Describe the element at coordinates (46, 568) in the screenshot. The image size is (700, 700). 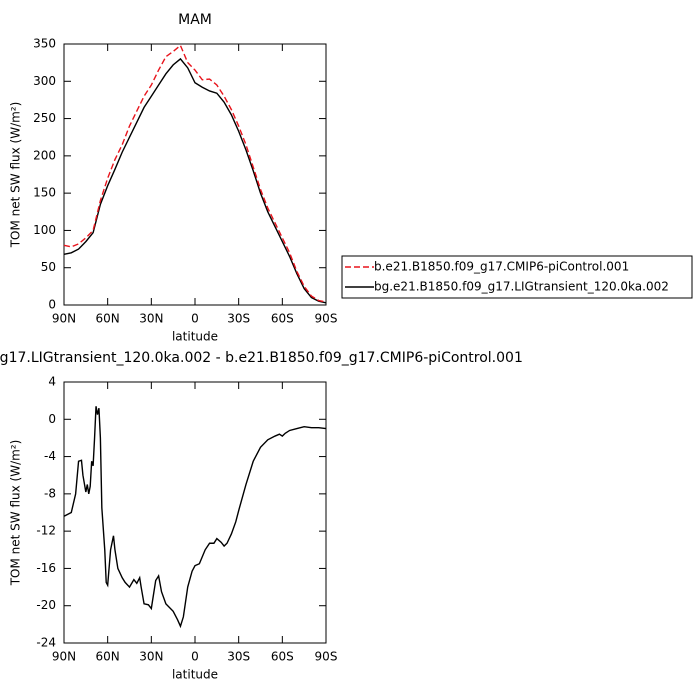
I see `y-tick-label: -16` at that location.